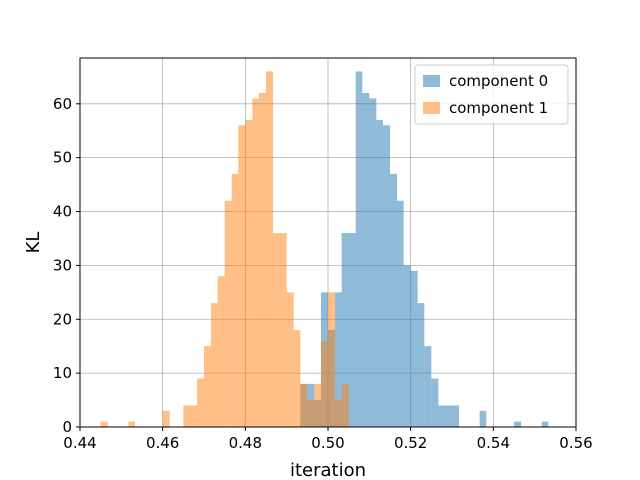 Image resolution: width=640 pixels, height=480 pixels. Describe the element at coordinates (62, 158) in the screenshot. I see `y-tick-label-5: 50` at that location.